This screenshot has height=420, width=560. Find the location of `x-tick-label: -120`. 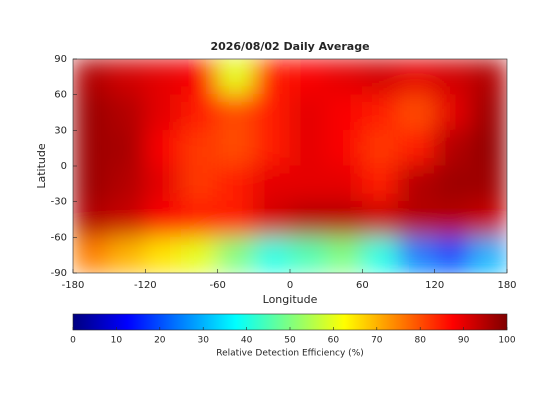

x-tick-label: -120 is located at coordinates (145, 285).